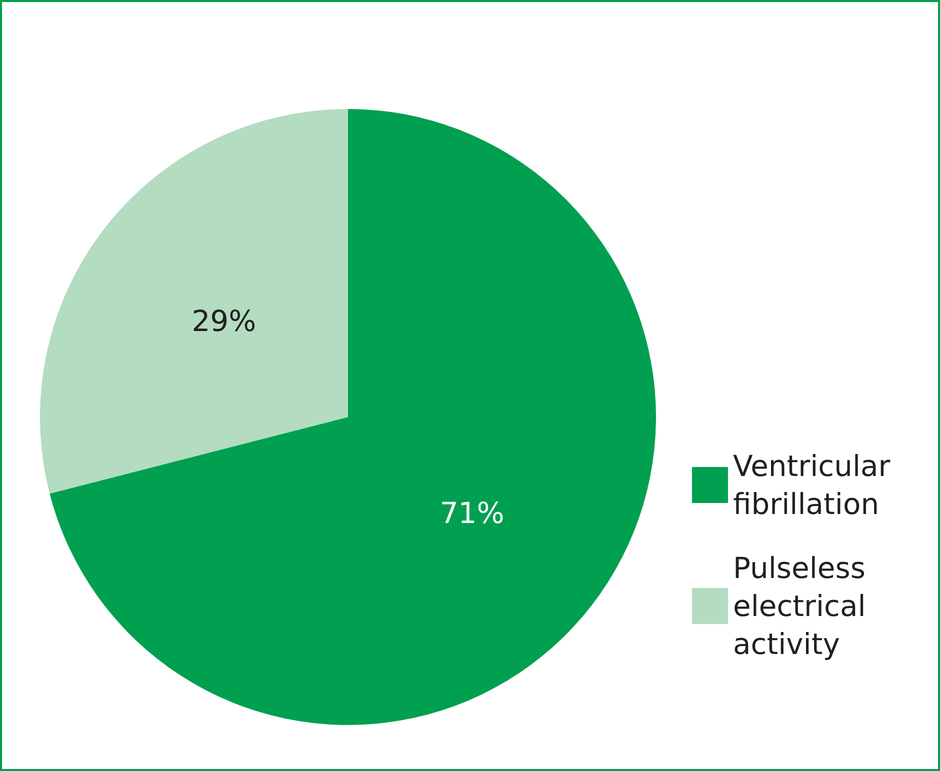 The image size is (940, 771). Describe the element at coordinates (224, 321) in the screenshot. I see `data-label: 29%` at that location.